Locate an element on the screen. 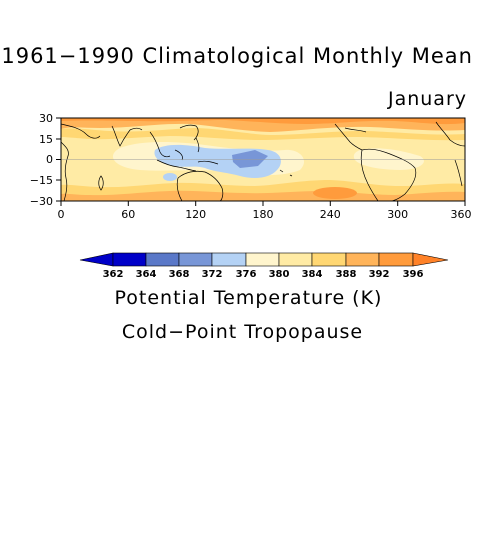 The height and width of the screenshot is (538, 485). colorbar-level-label: 392 is located at coordinates (379, 274).